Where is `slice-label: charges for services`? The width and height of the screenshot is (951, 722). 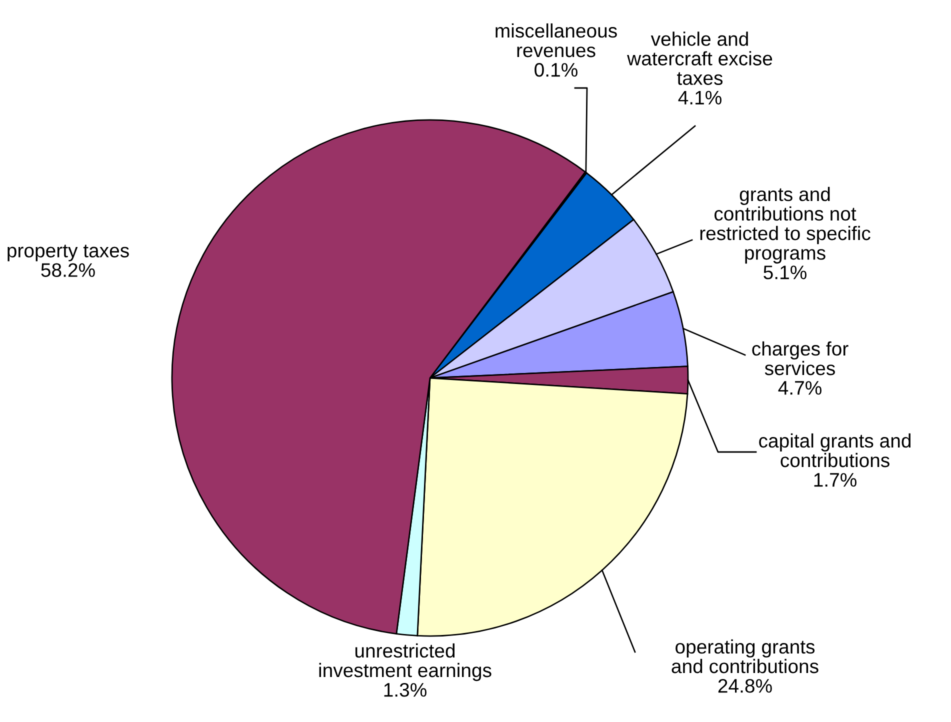 slice-label: charges for services is located at coordinates (800, 358).